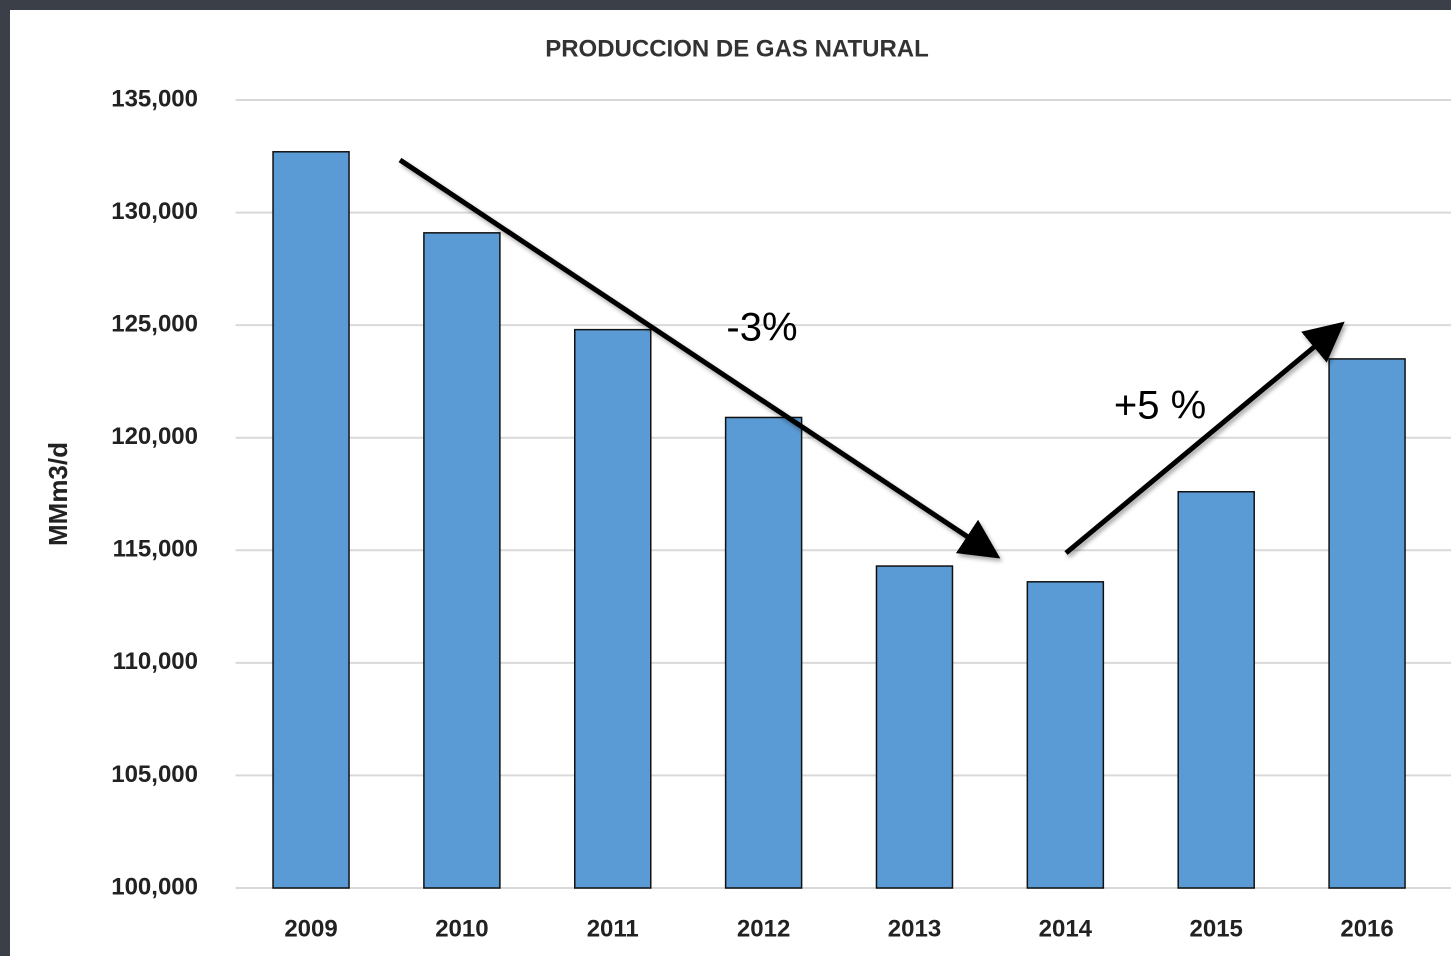  I want to click on x-tick-label: 2014, so click(1066, 928).